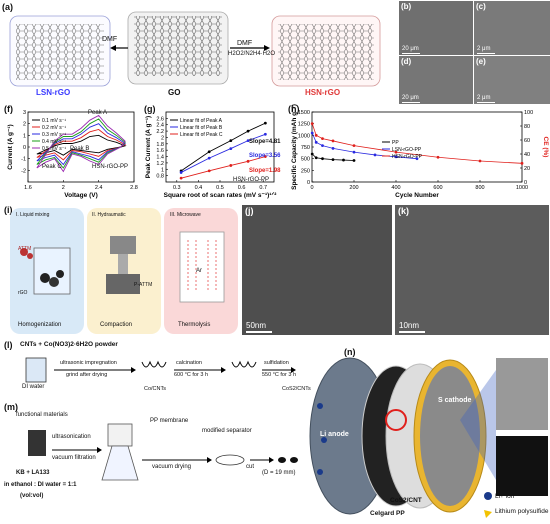 The width and height of the screenshot is (550, 524). What do you see at coordinates (33, 387) in the screenshot?
I see `di-water-label: DI water` at bounding box center [33, 387].